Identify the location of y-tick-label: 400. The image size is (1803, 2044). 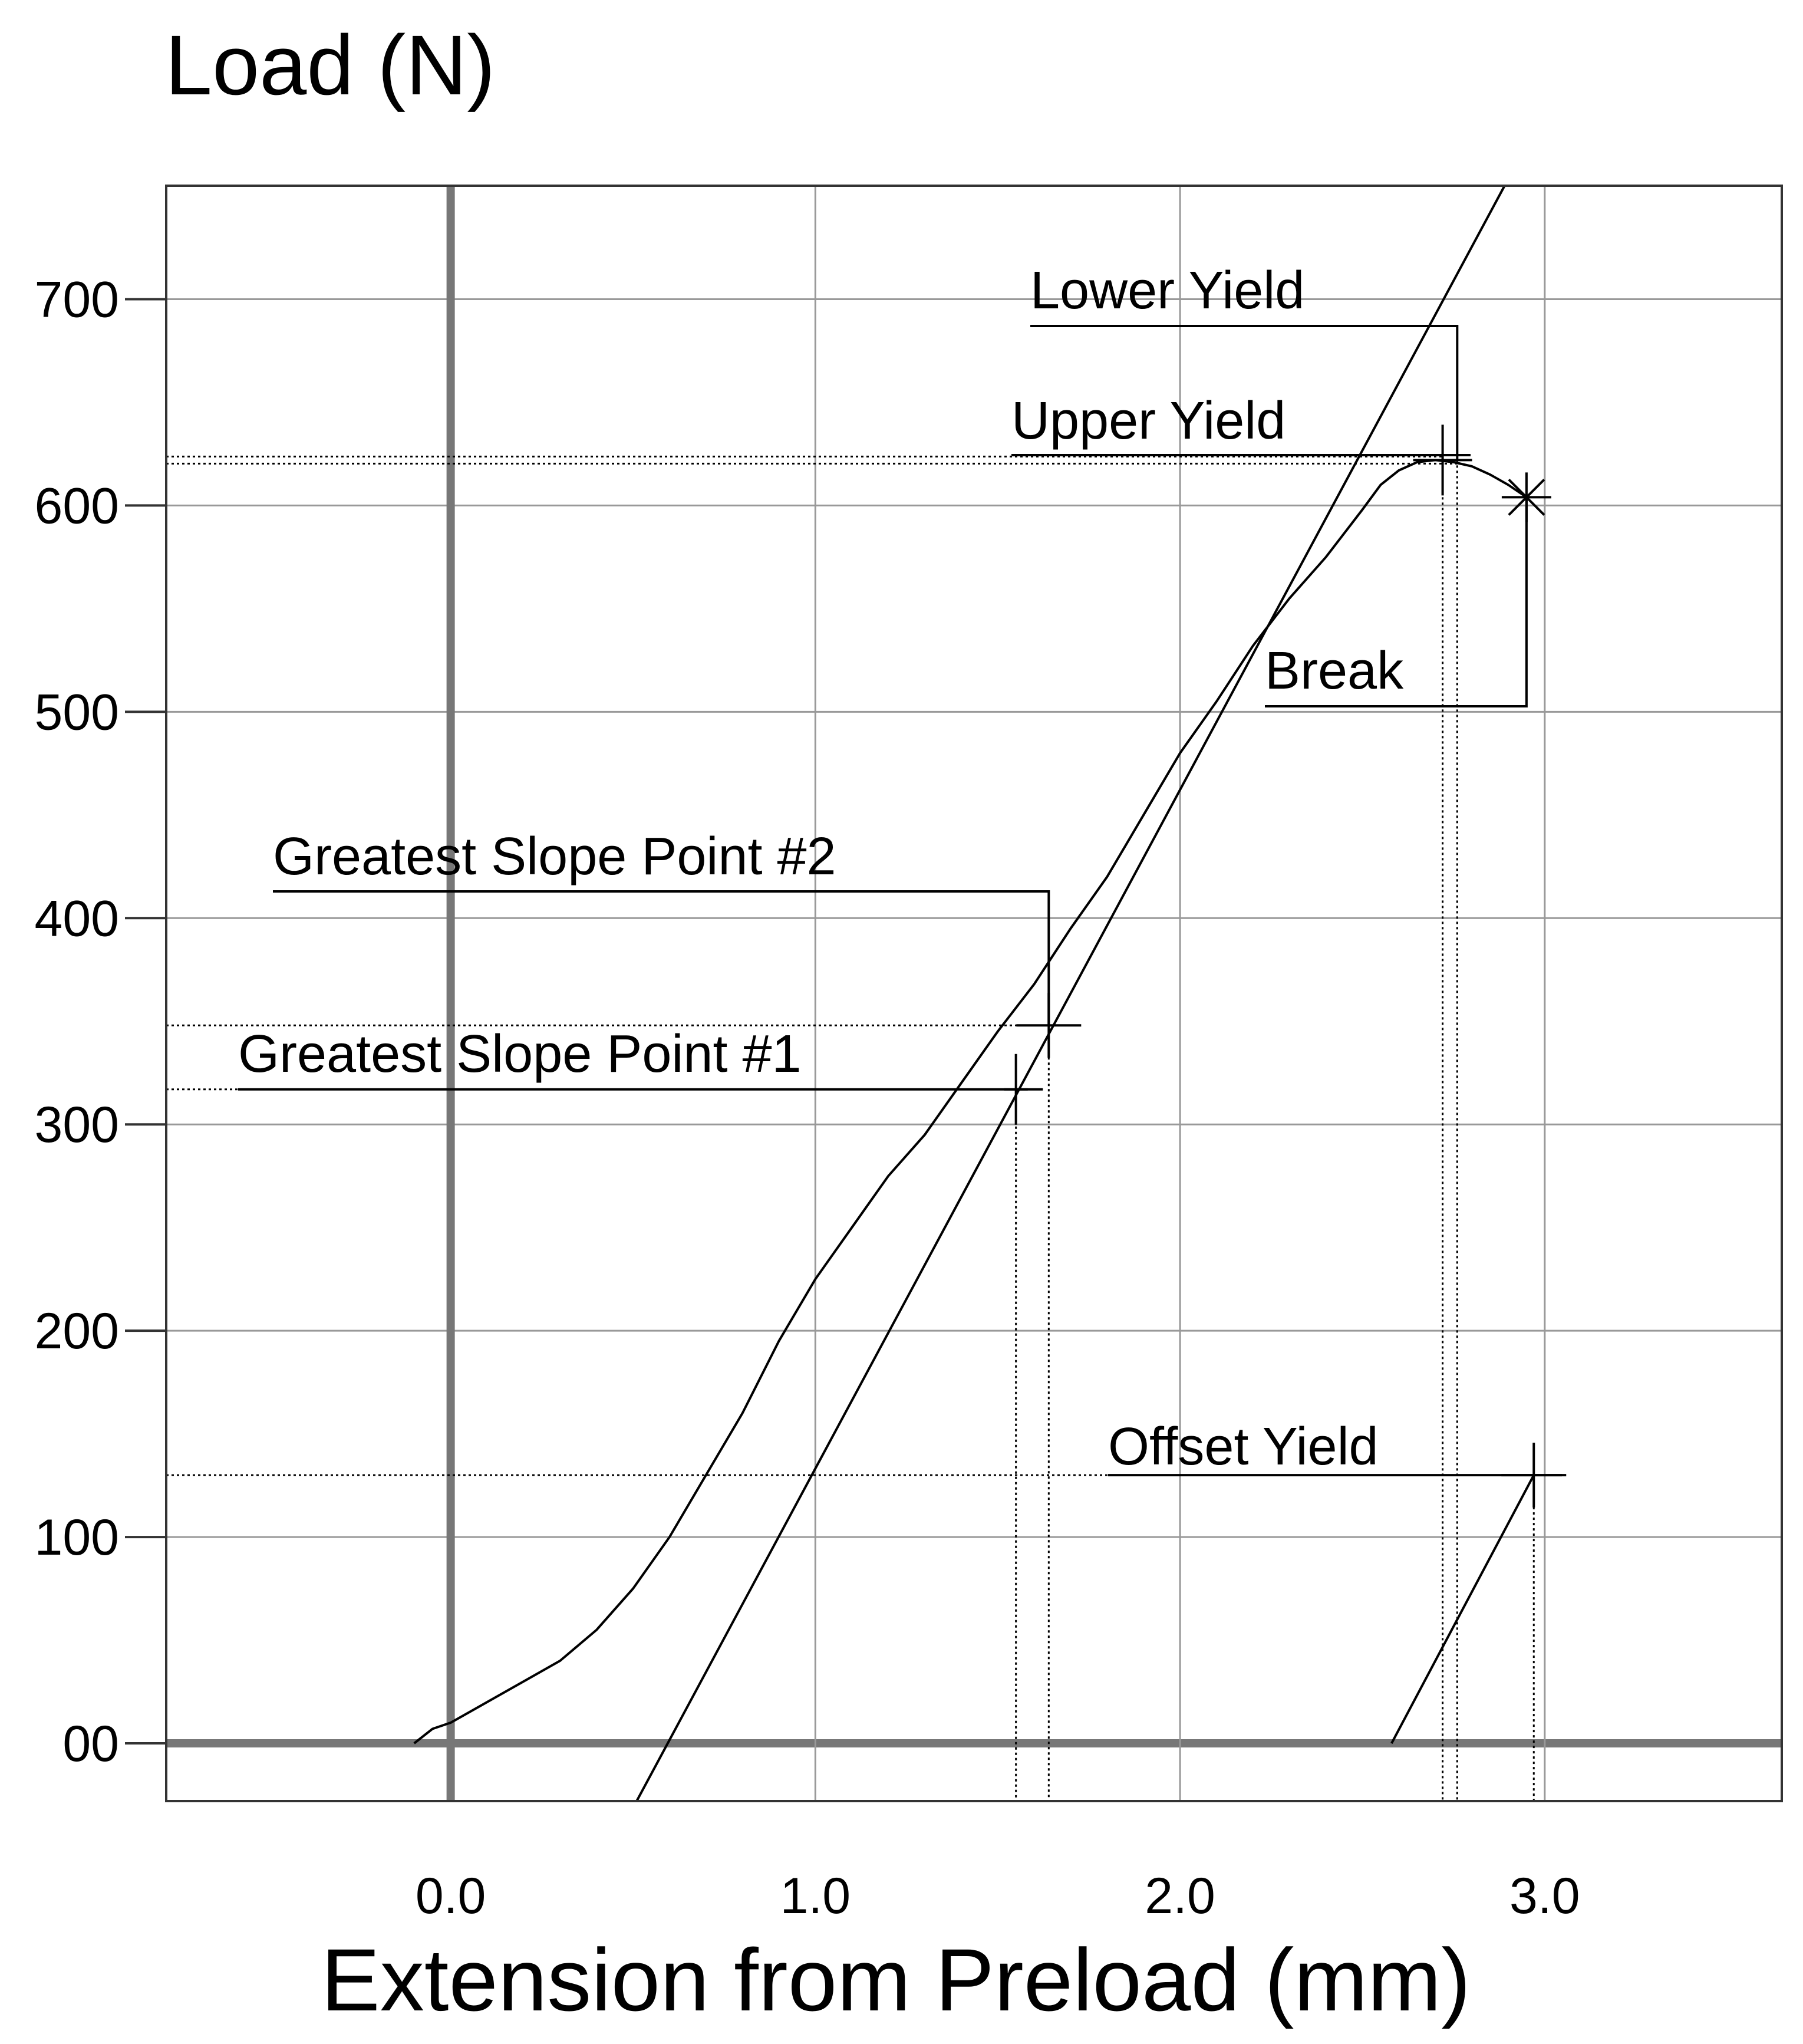
(77, 918).